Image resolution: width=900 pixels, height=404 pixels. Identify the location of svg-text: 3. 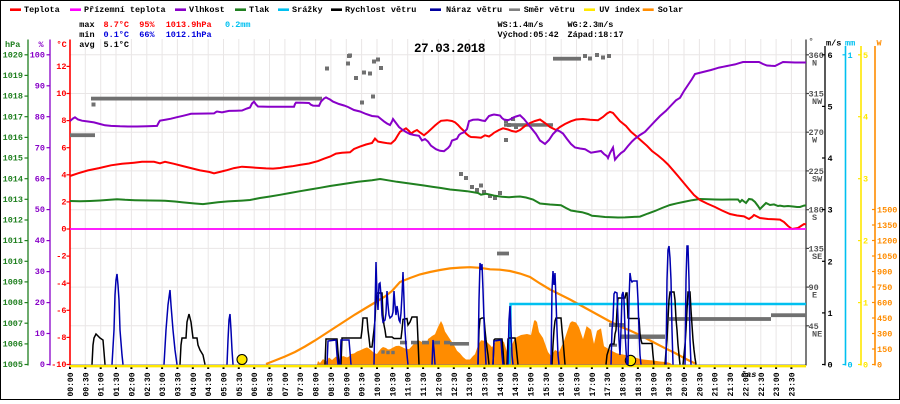
(865, 180).